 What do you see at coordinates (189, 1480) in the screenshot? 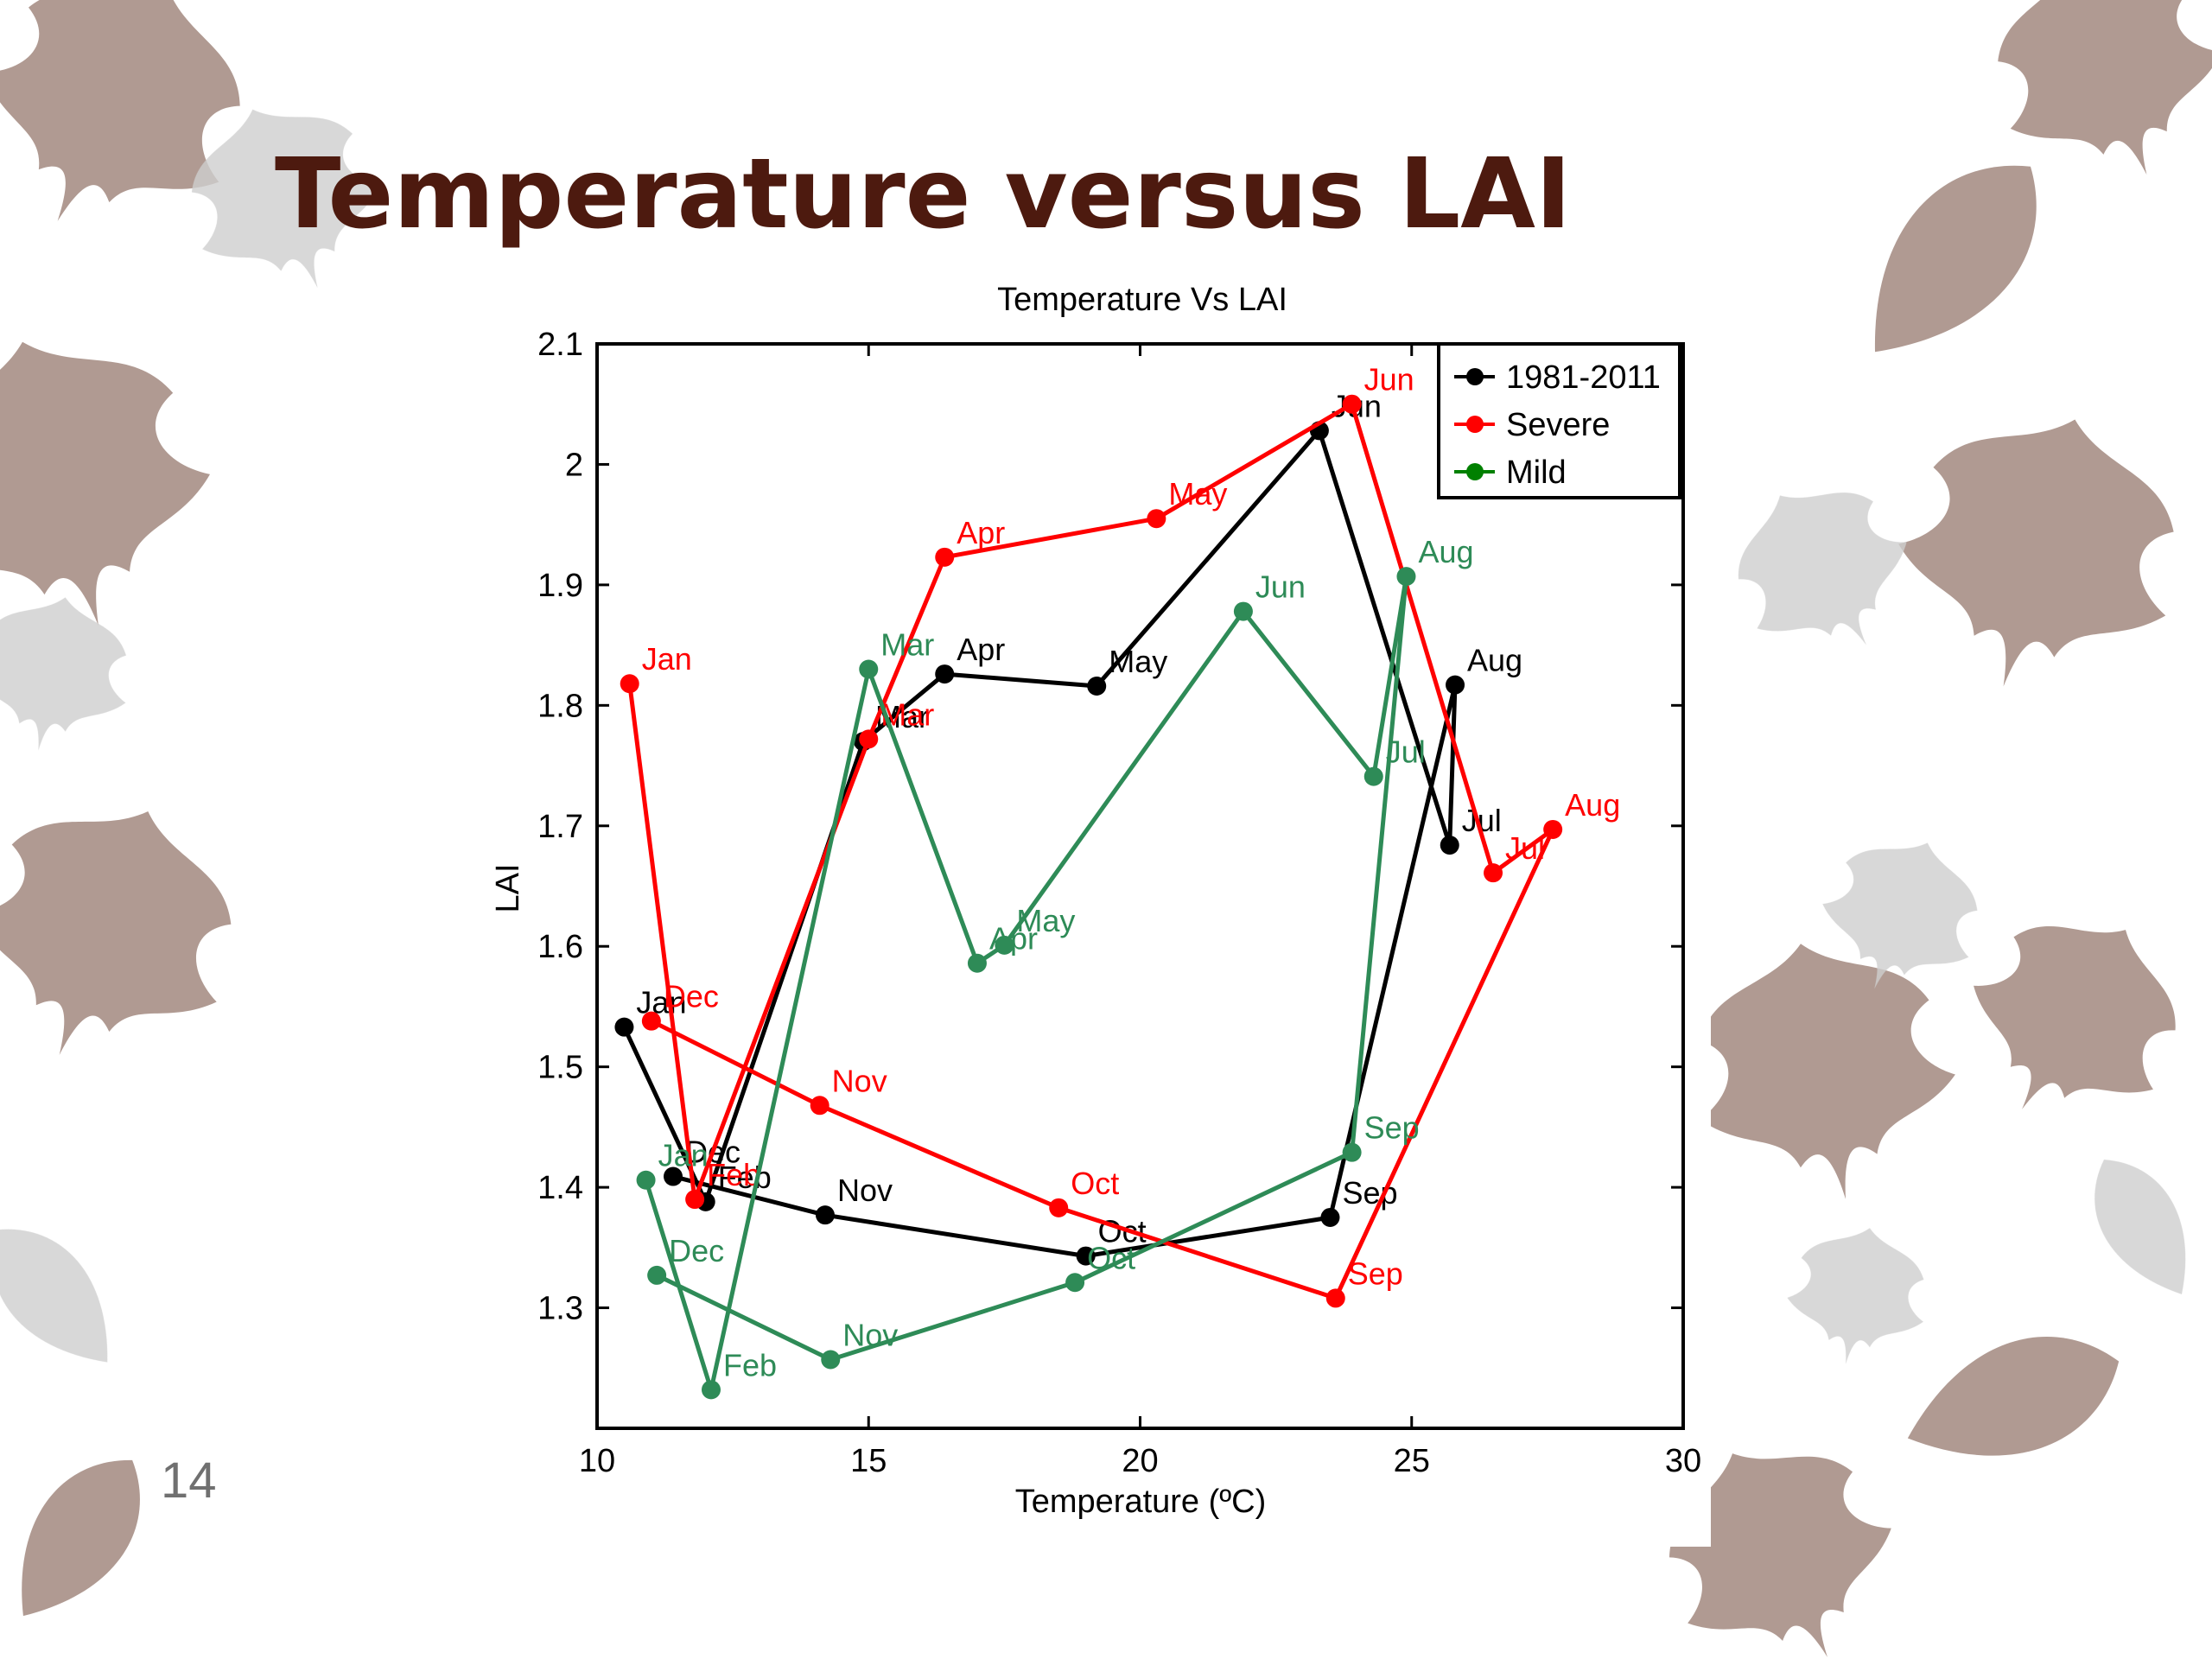
I see `page-number: 14` at bounding box center [189, 1480].